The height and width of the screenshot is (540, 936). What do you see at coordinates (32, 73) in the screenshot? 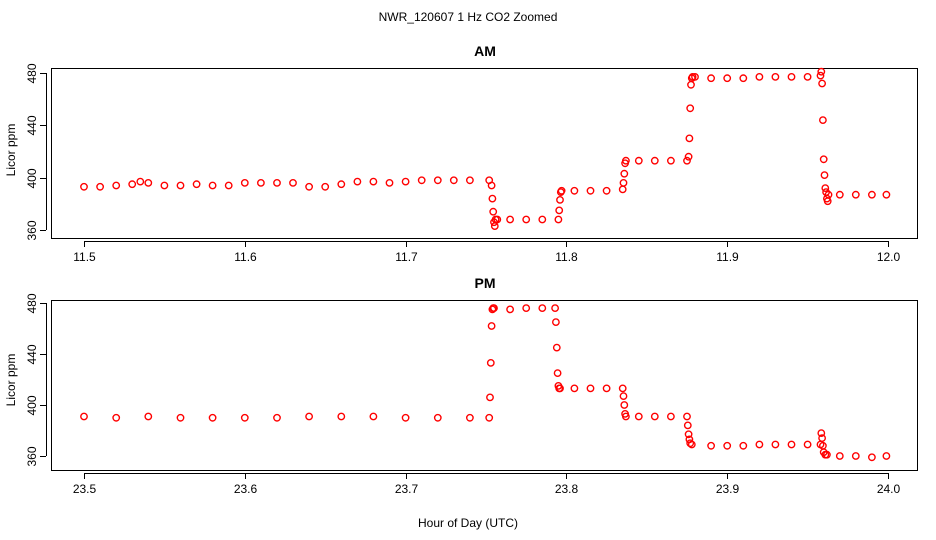
I see `chart-am-y-tick-label: 480` at bounding box center [32, 73].